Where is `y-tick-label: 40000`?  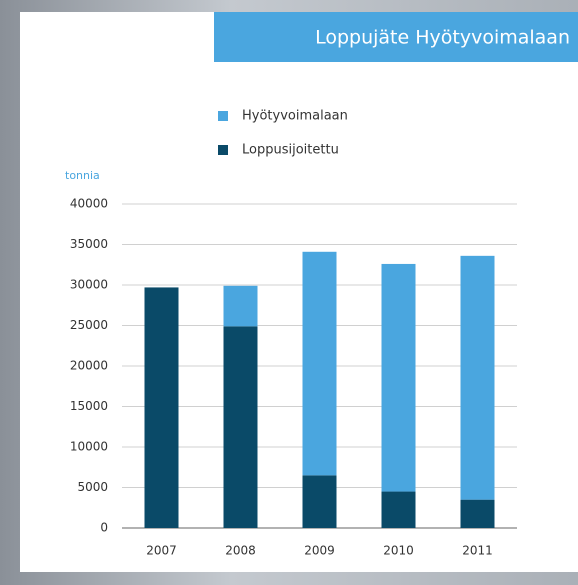
y-tick-label: 40000 is located at coordinates (89, 204).